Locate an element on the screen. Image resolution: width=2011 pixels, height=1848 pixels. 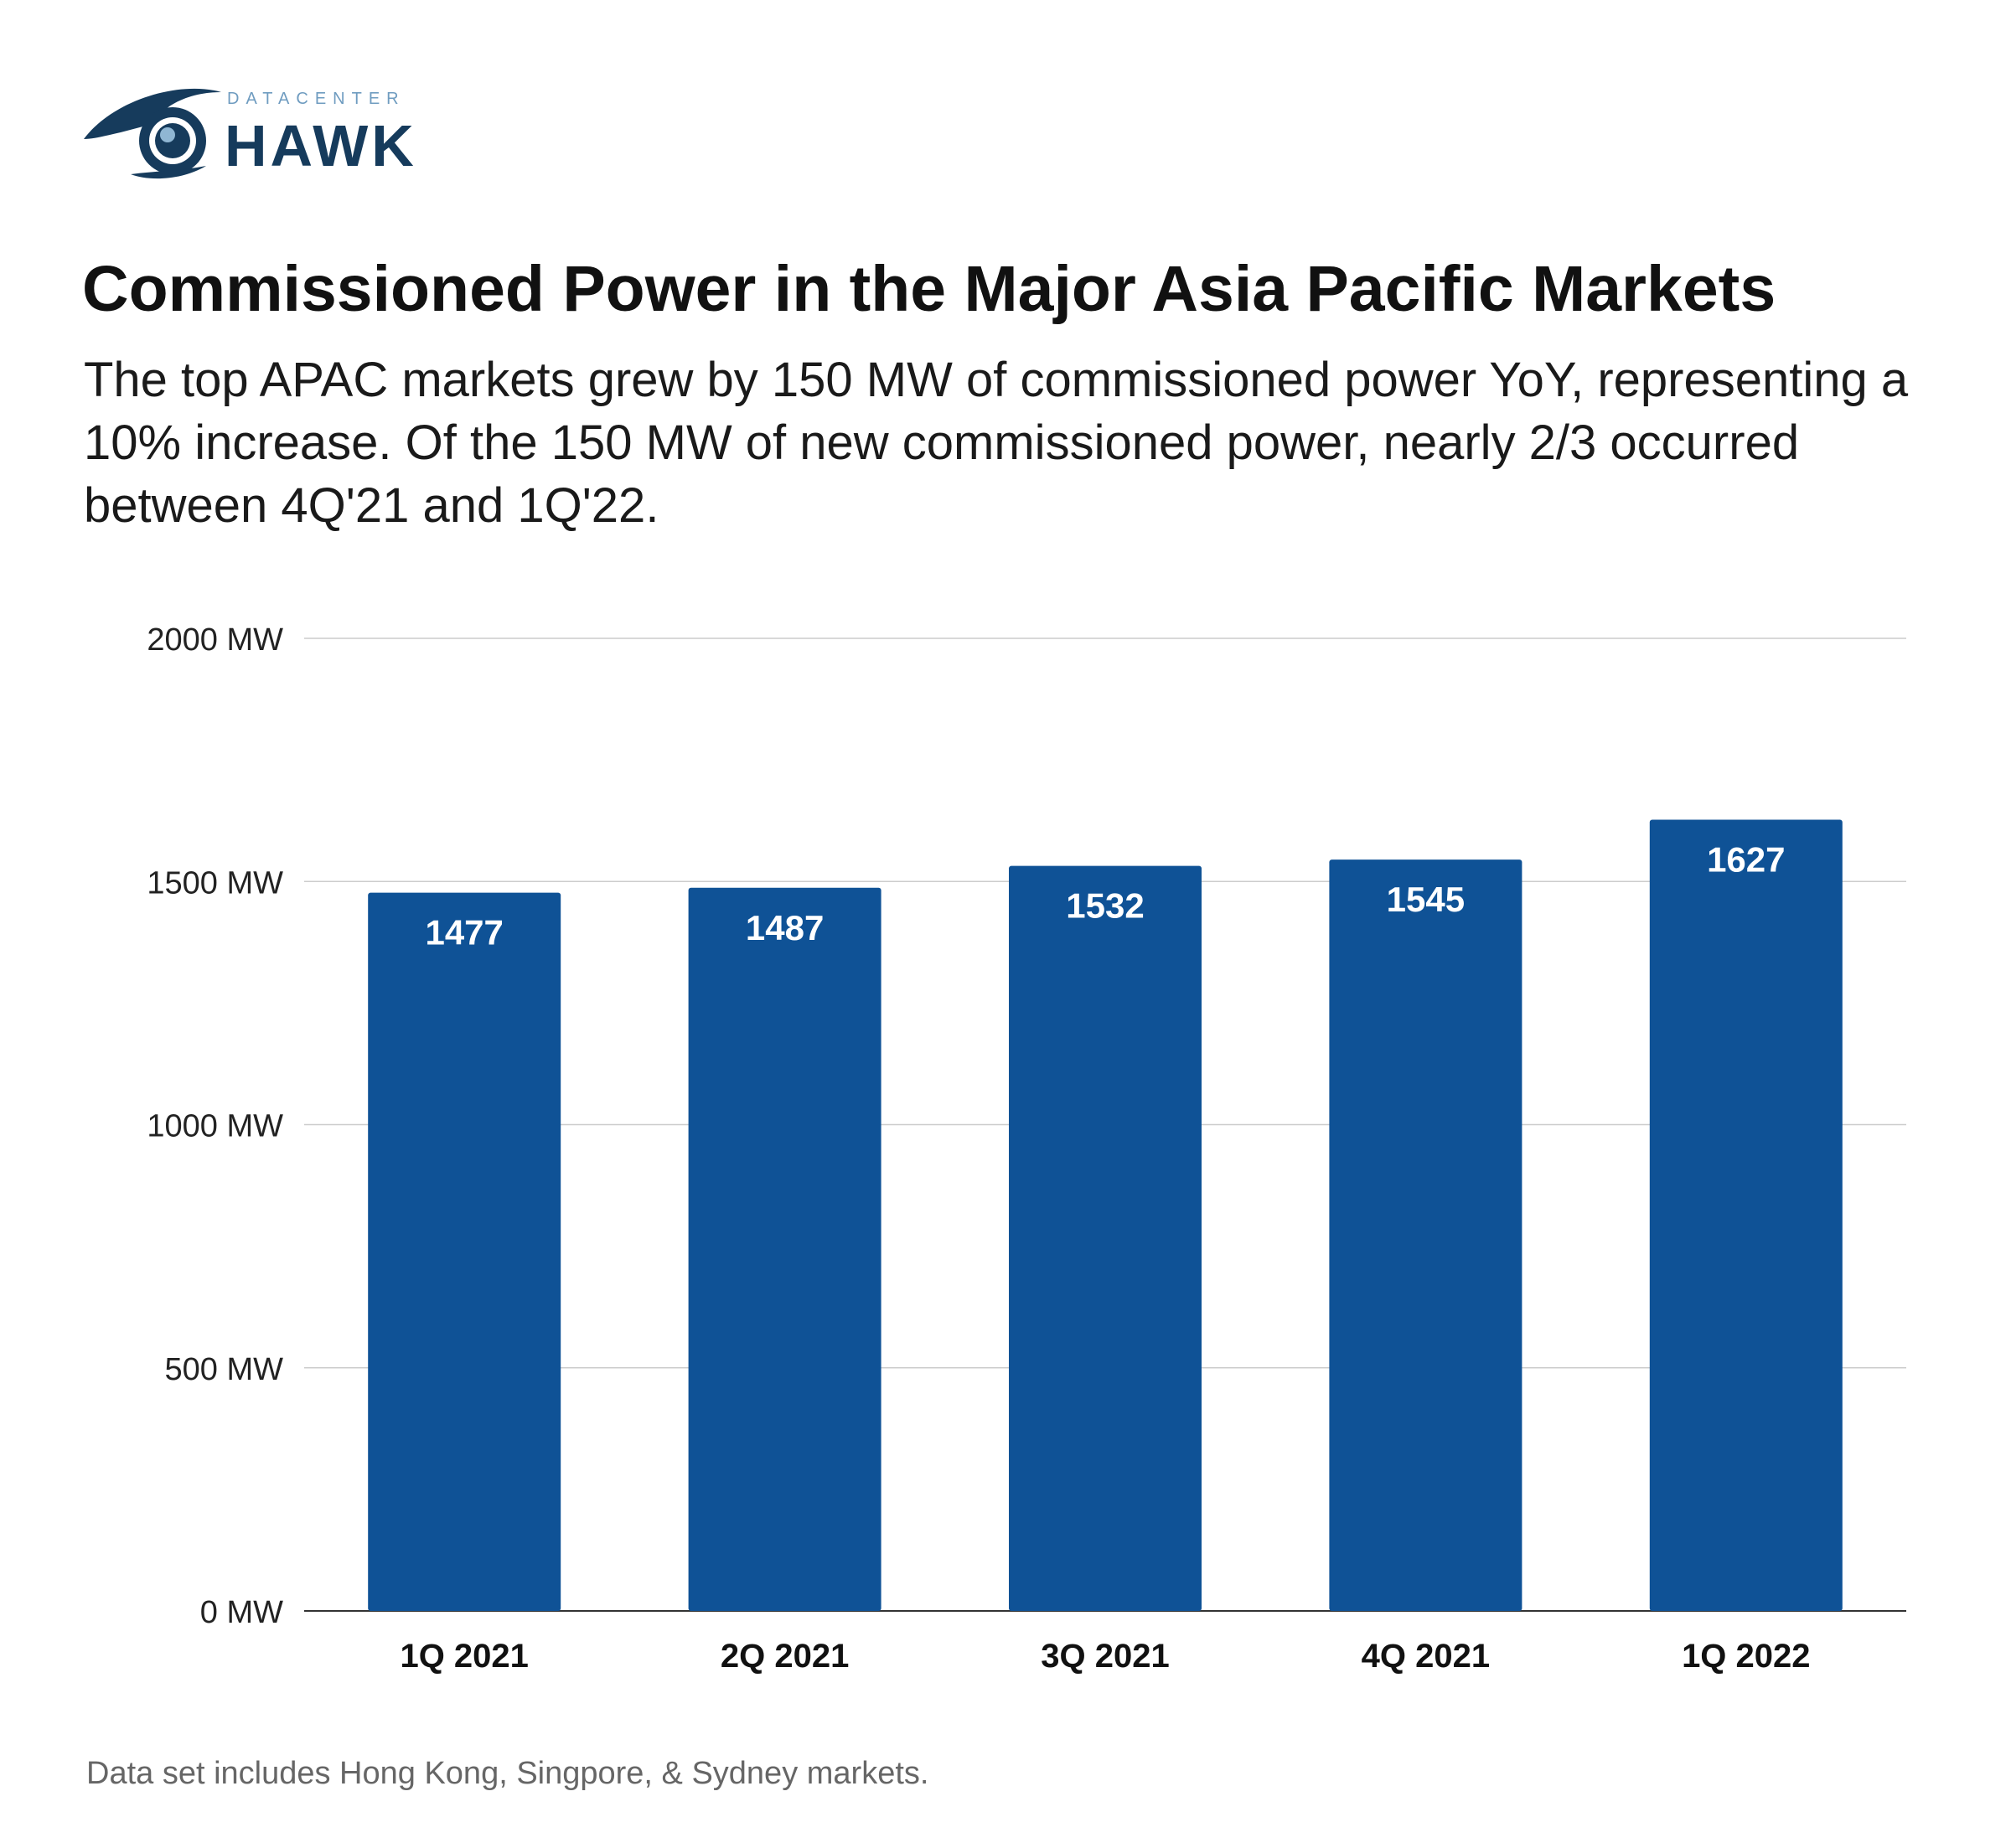
bar-value-label: 1545 is located at coordinates (1426, 900).